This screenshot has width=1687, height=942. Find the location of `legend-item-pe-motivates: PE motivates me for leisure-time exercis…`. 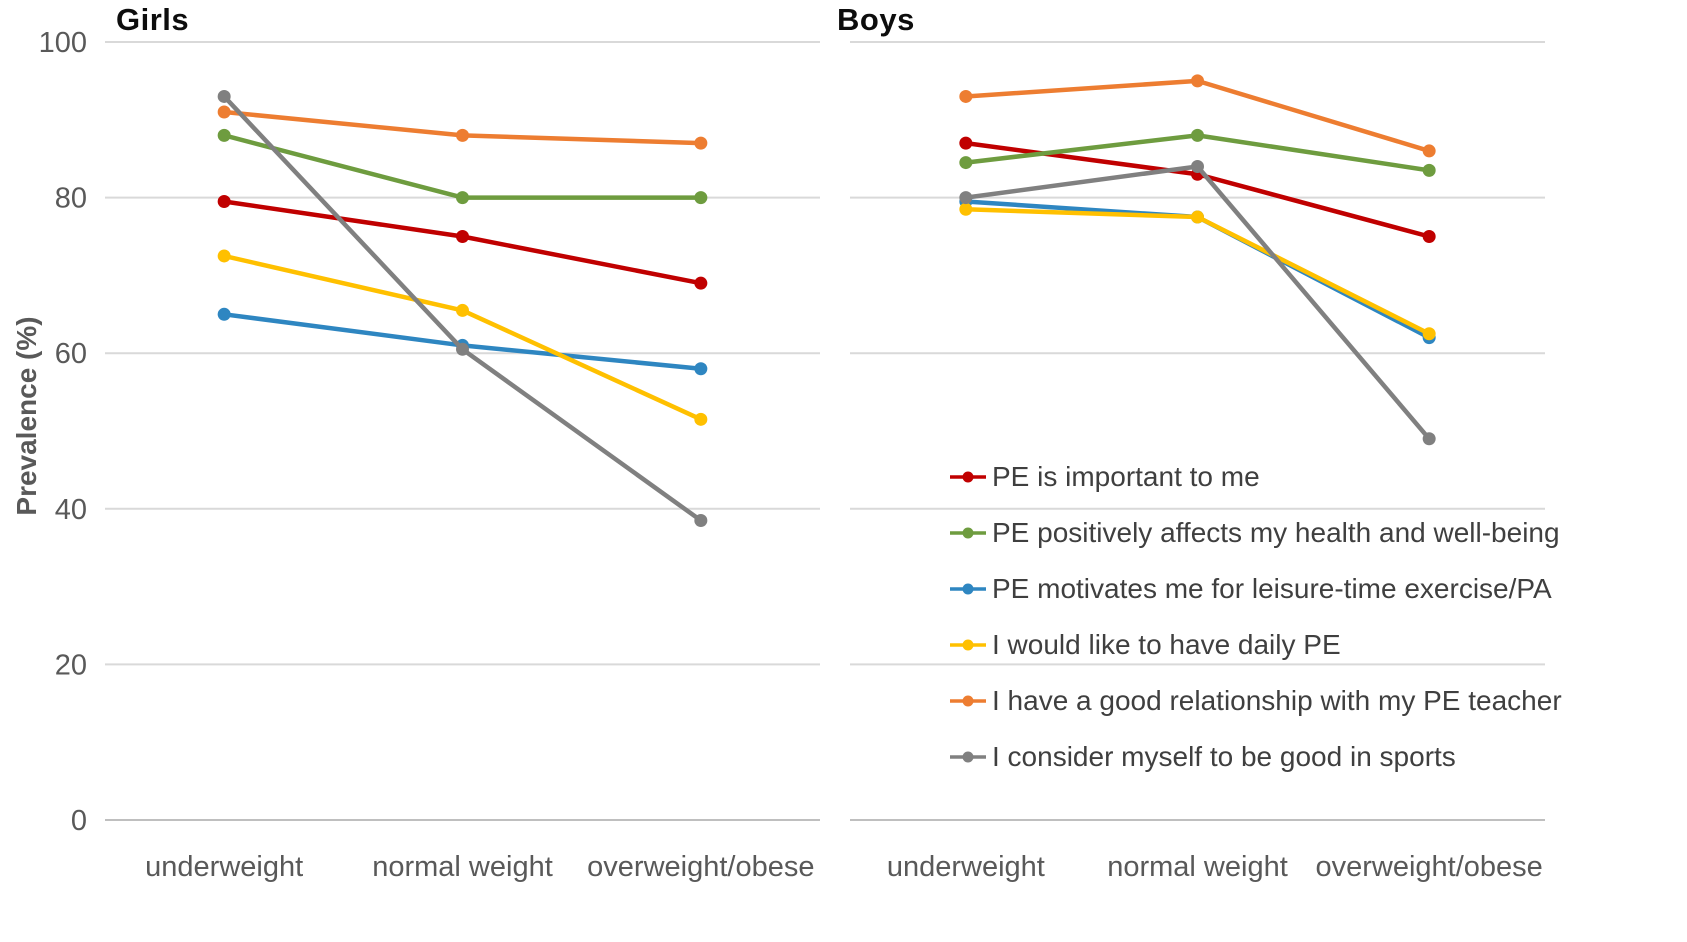

legend-item-pe-motivates: PE motivates me for leisure-time exercis… is located at coordinates (1255, 588).